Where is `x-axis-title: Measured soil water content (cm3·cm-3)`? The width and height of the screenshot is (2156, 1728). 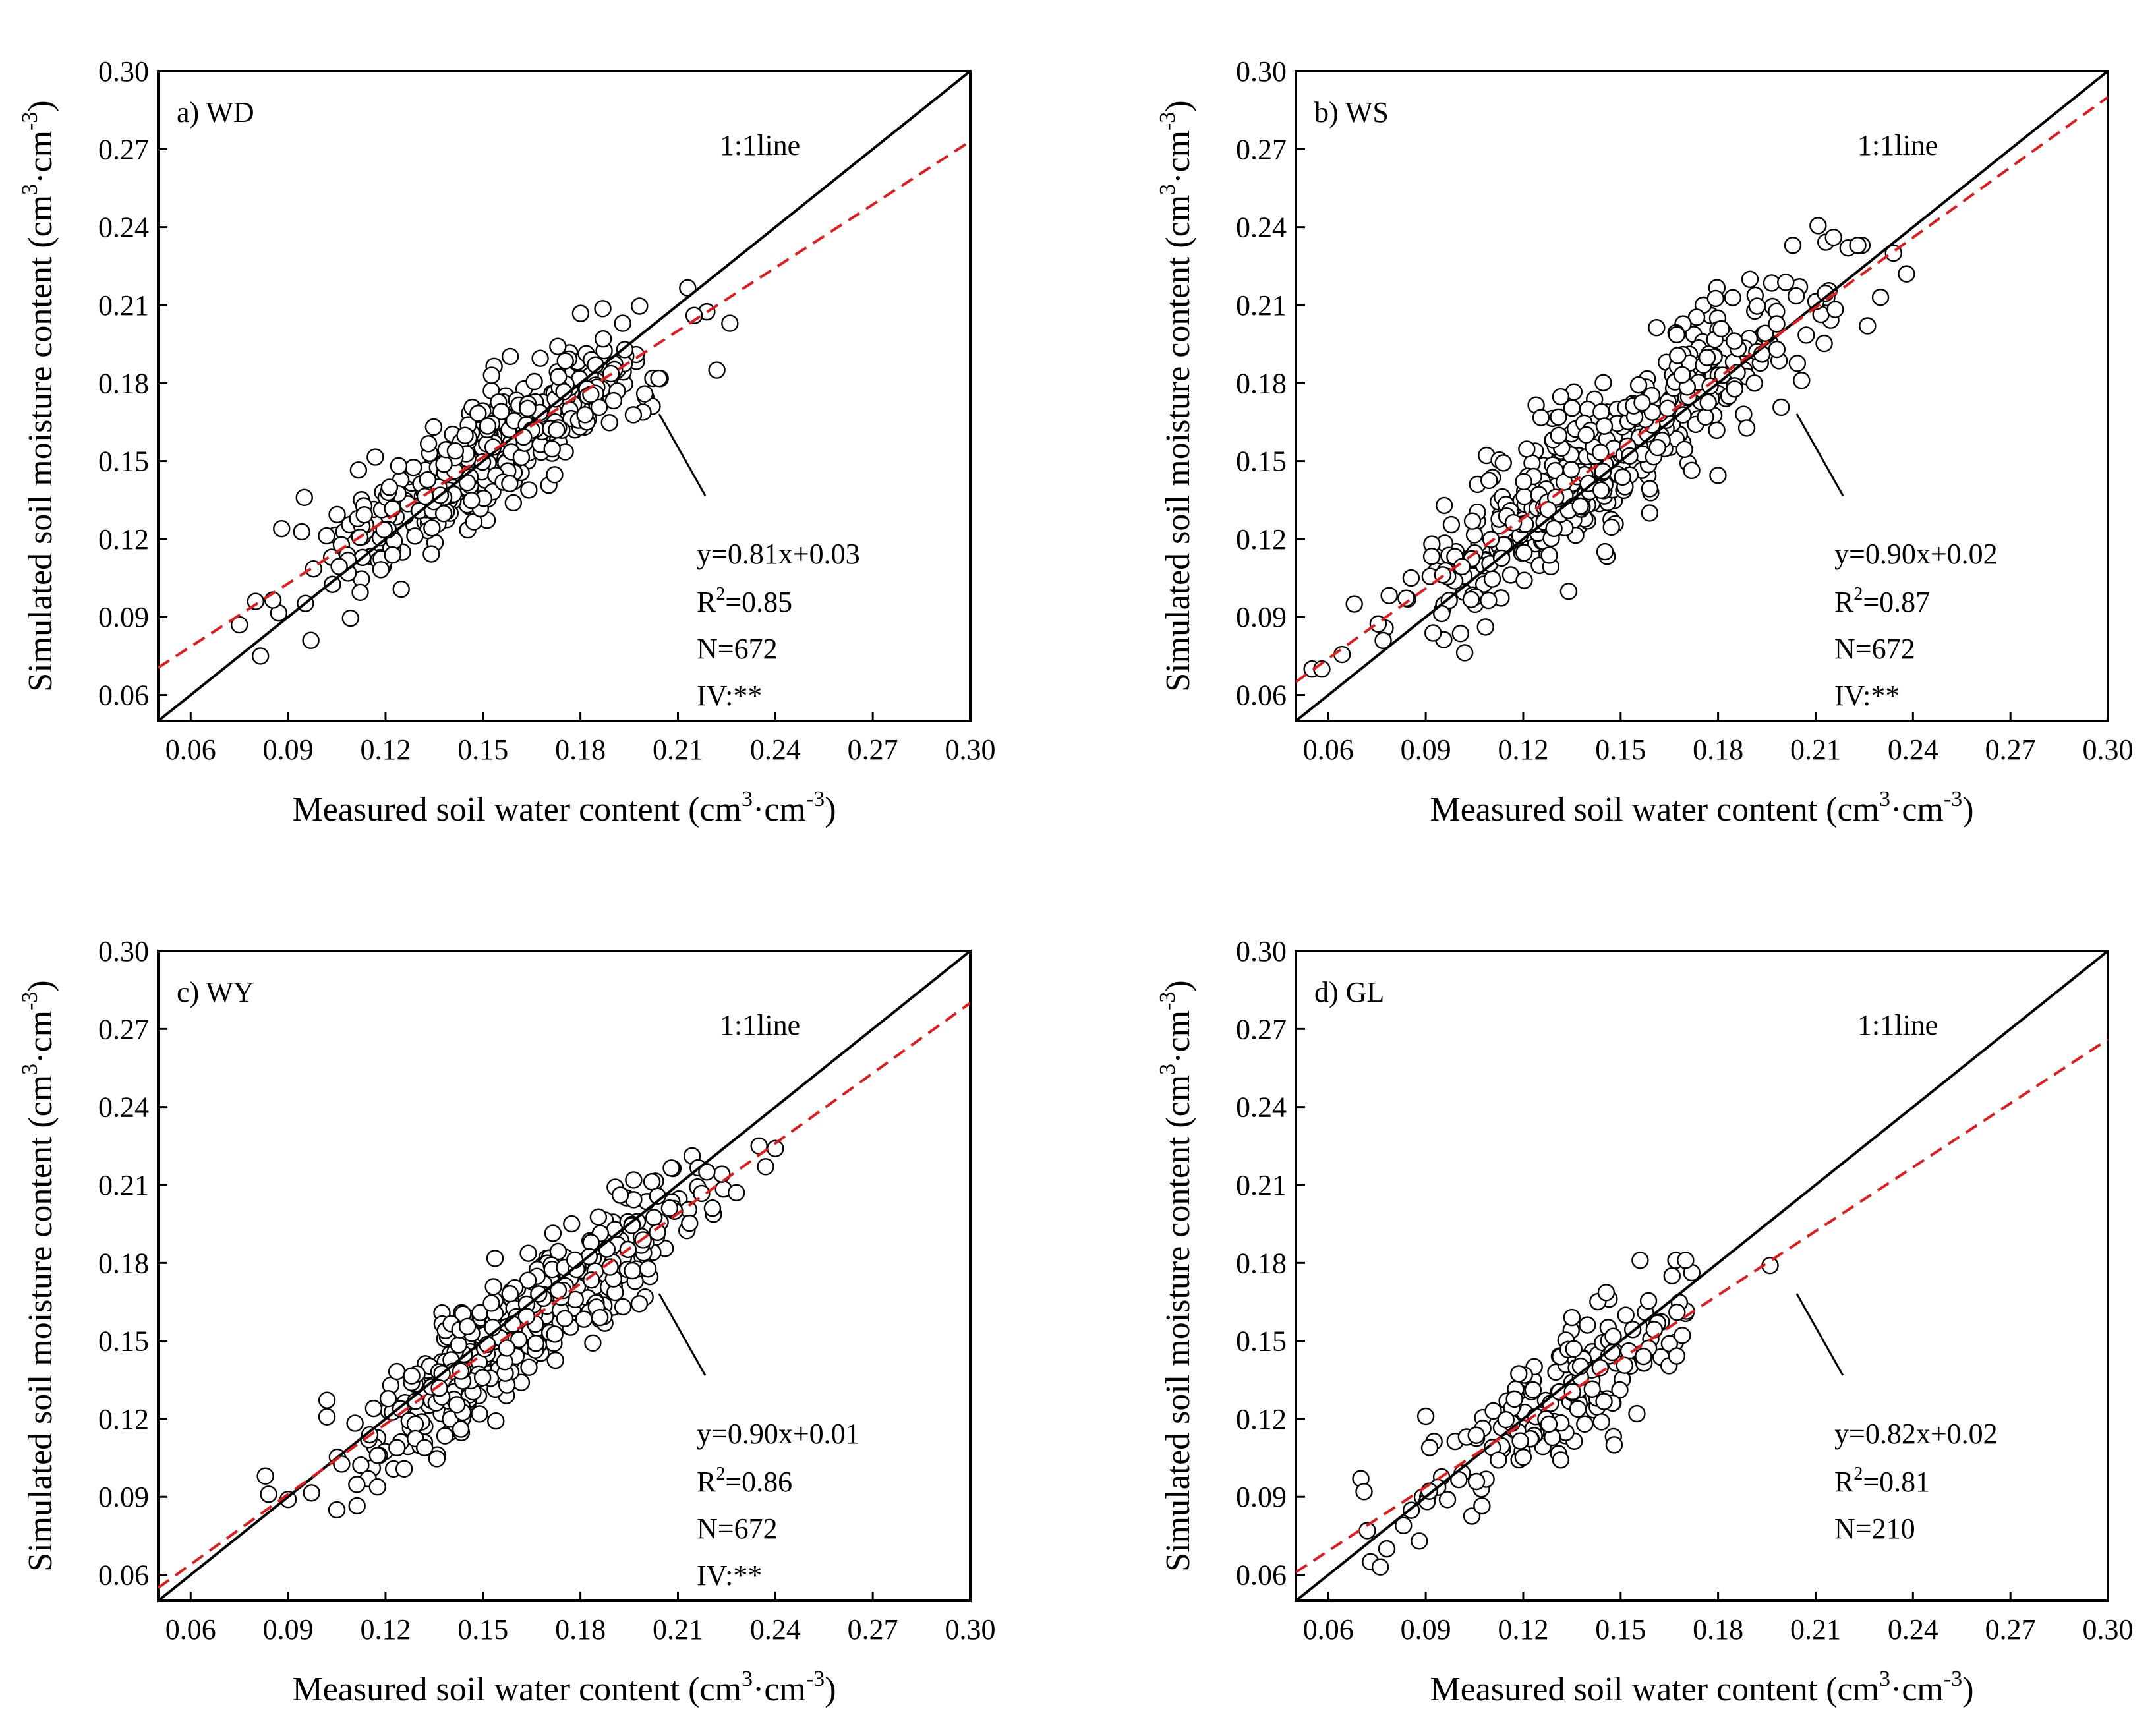 x-axis-title: Measured soil water content (cm3·cm-3) is located at coordinates (1701, 1687).